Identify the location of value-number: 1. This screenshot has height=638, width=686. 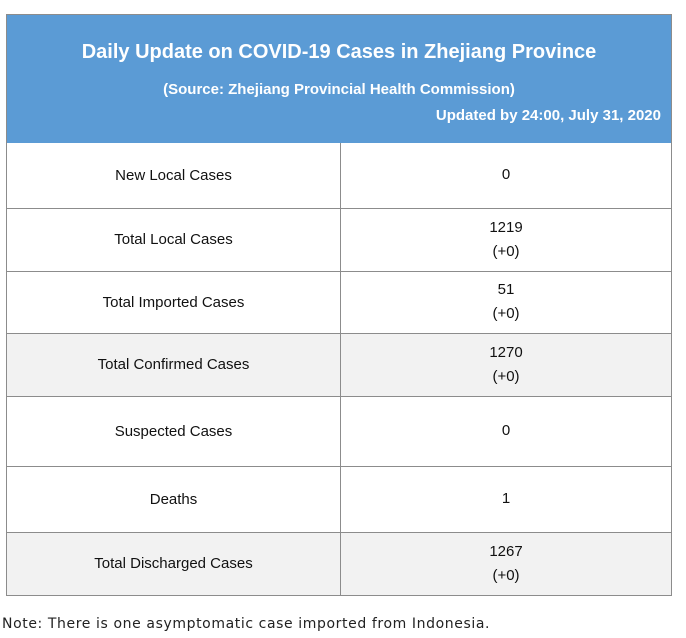
(506, 498).